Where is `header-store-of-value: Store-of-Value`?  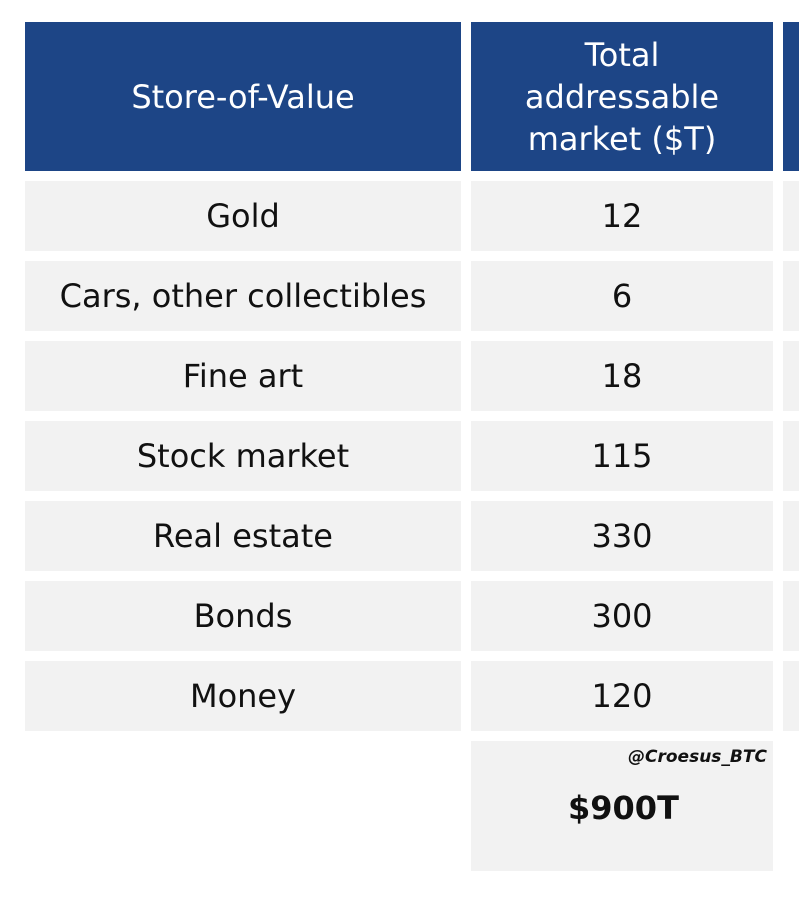 header-store-of-value: Store-of-Value is located at coordinates (243, 96).